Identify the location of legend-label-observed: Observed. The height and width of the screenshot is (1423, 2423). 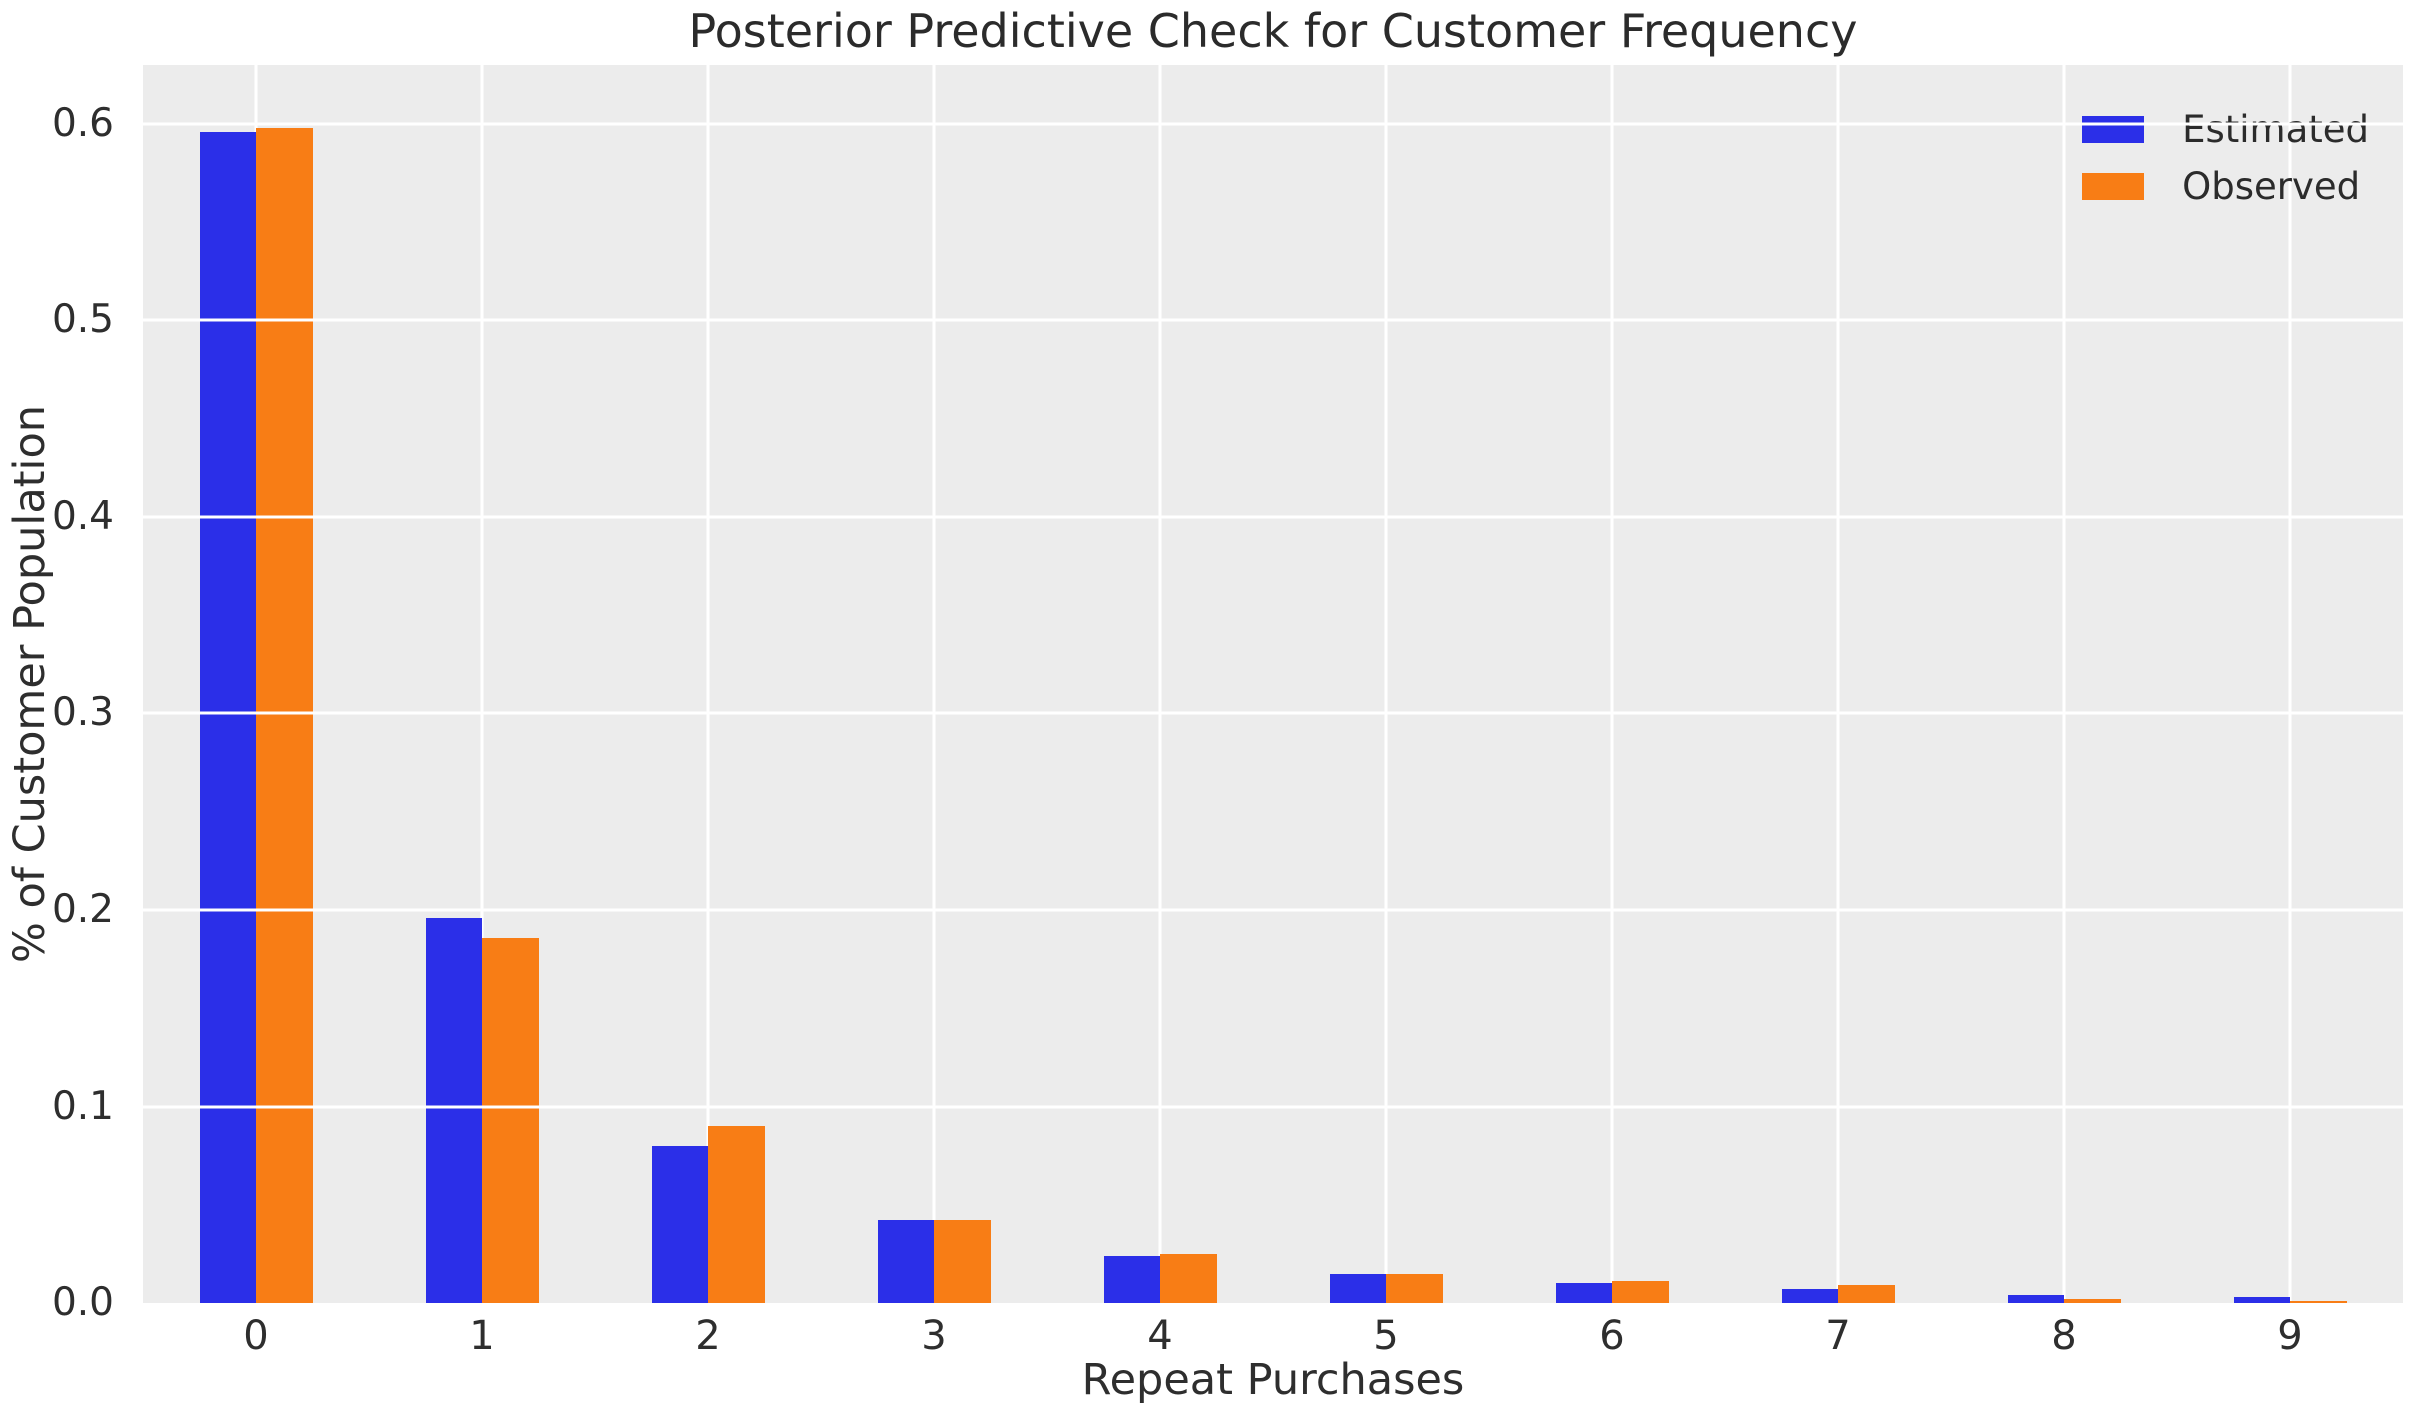
(2271, 186).